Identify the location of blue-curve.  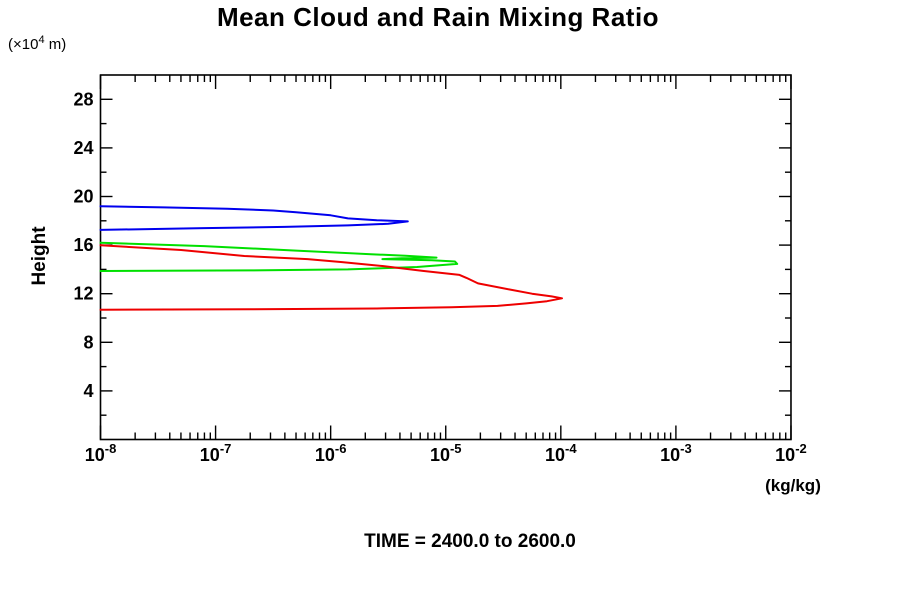
(254, 218).